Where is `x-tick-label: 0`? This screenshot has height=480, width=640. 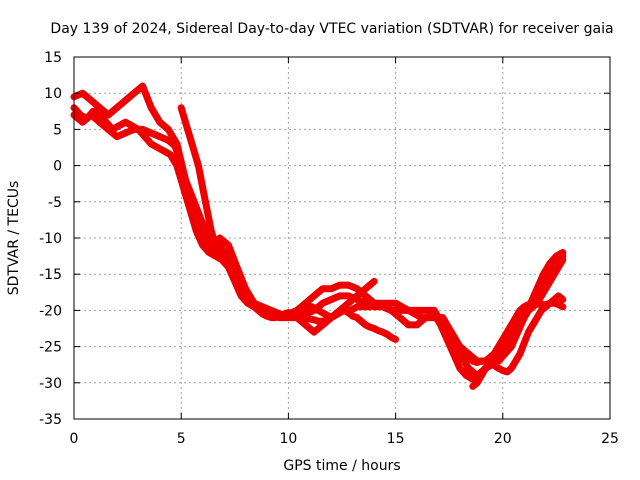 x-tick-label: 0 is located at coordinates (74, 439).